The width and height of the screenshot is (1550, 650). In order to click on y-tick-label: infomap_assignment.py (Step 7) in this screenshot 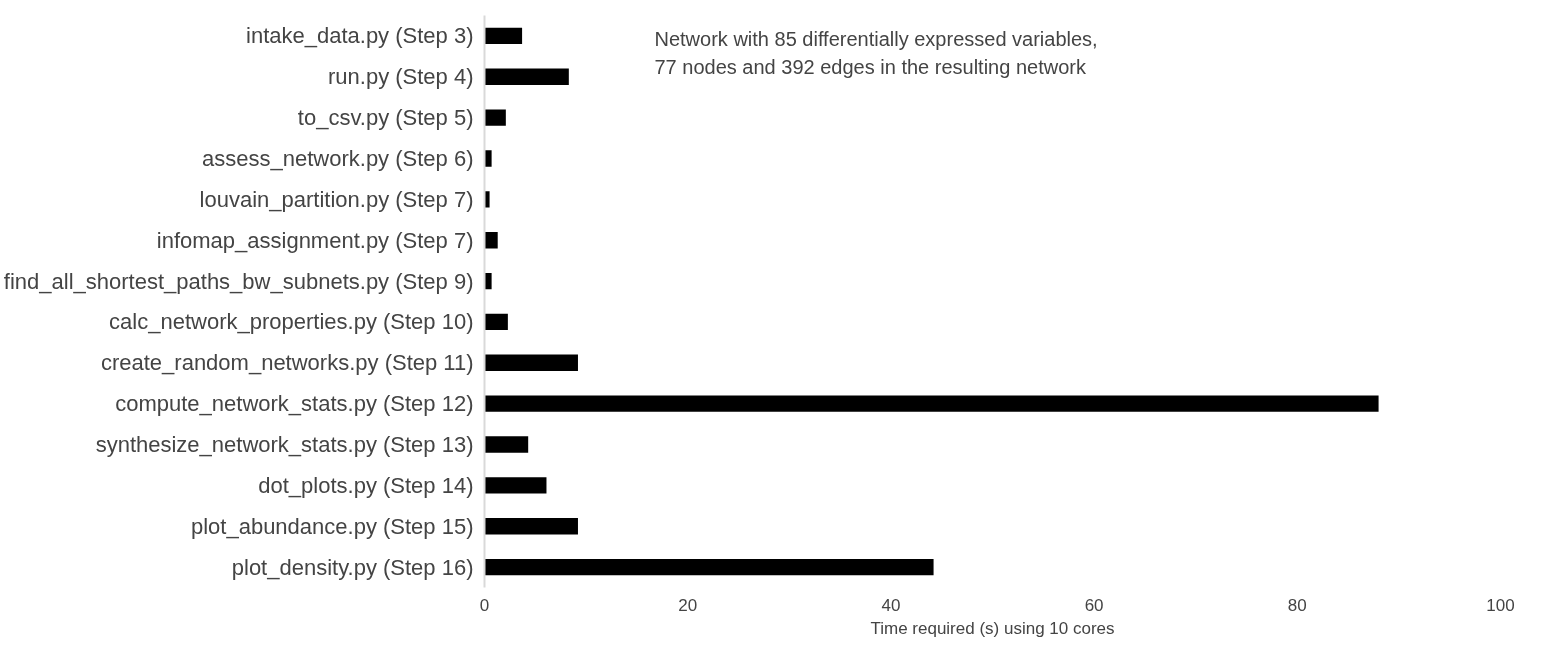, I will do `click(315, 240)`.